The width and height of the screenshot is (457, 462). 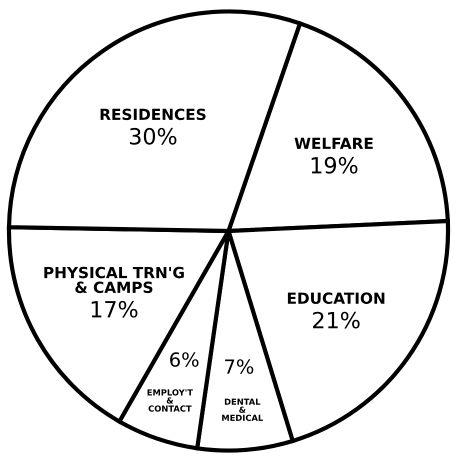 I want to click on slice-label: PHYSICAL TRN'G & CAMPS, so click(x=114, y=280).